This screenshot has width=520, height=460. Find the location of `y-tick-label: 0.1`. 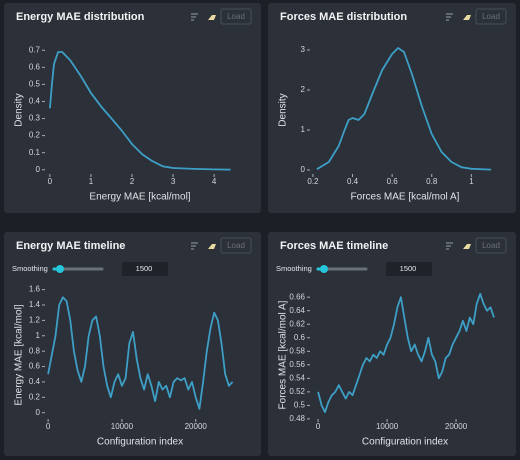

y-tick-label: 0.1 is located at coordinates (35, 152).